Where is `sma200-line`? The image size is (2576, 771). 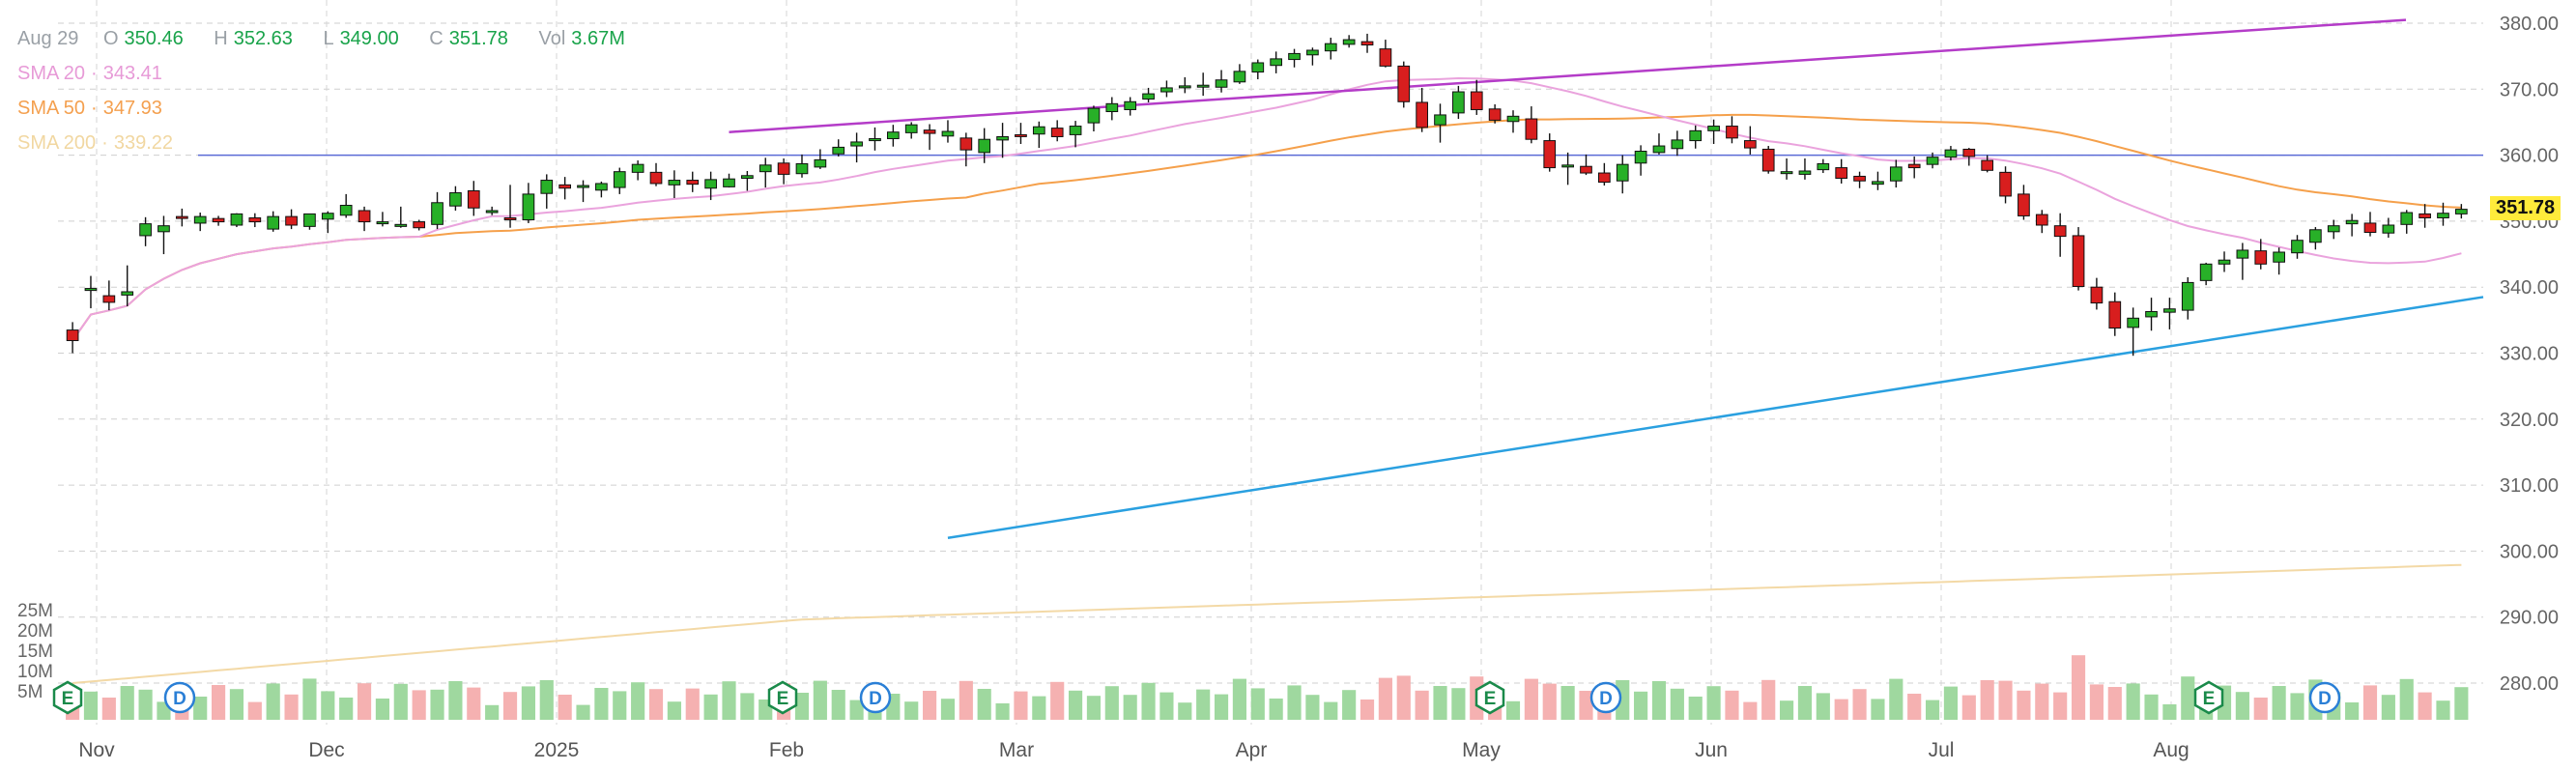 sma200-line is located at coordinates (1267, 624).